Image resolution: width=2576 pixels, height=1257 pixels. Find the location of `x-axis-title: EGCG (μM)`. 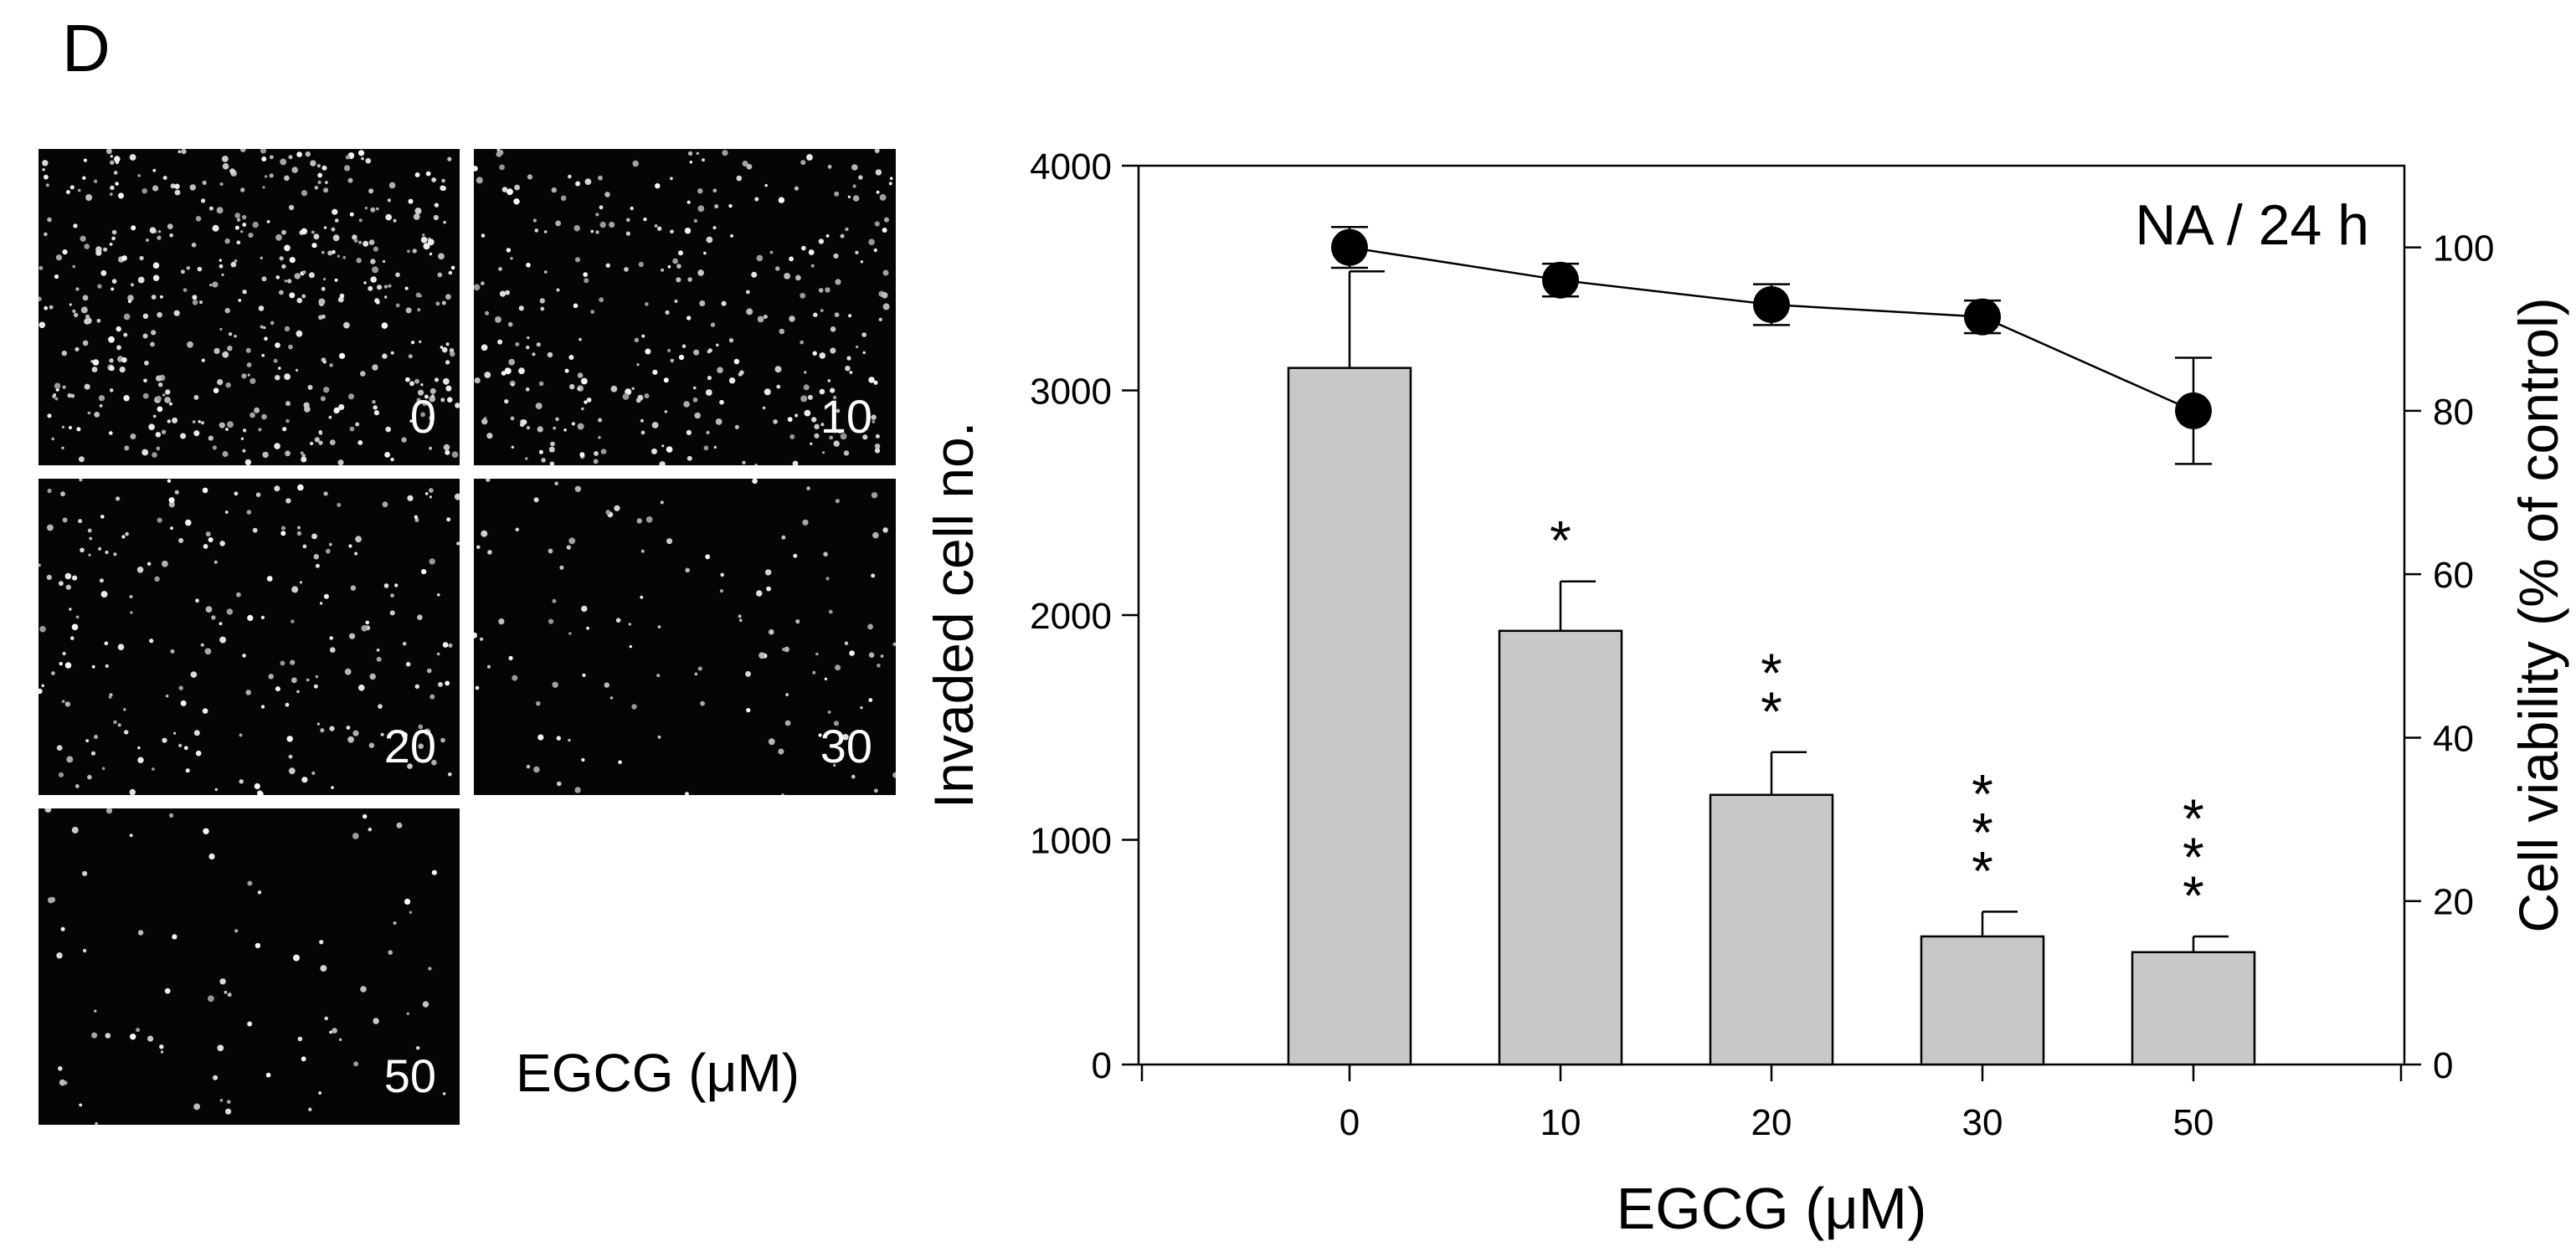

x-axis-title: EGCG (μM) is located at coordinates (1772, 1208).